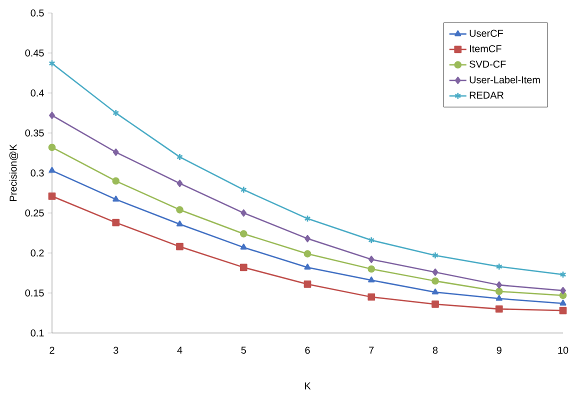 The image size is (574, 416). I want to click on x-tick-label: 3, so click(115, 350).